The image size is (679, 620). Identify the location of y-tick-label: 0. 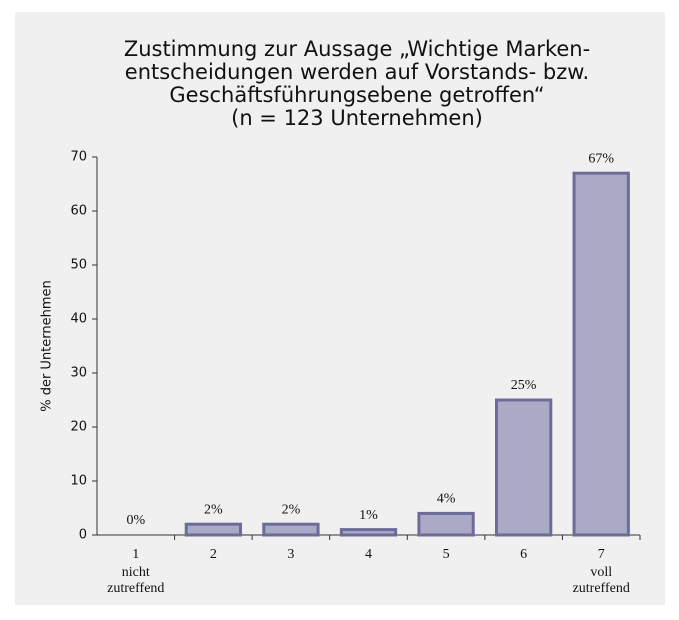
(83, 535).